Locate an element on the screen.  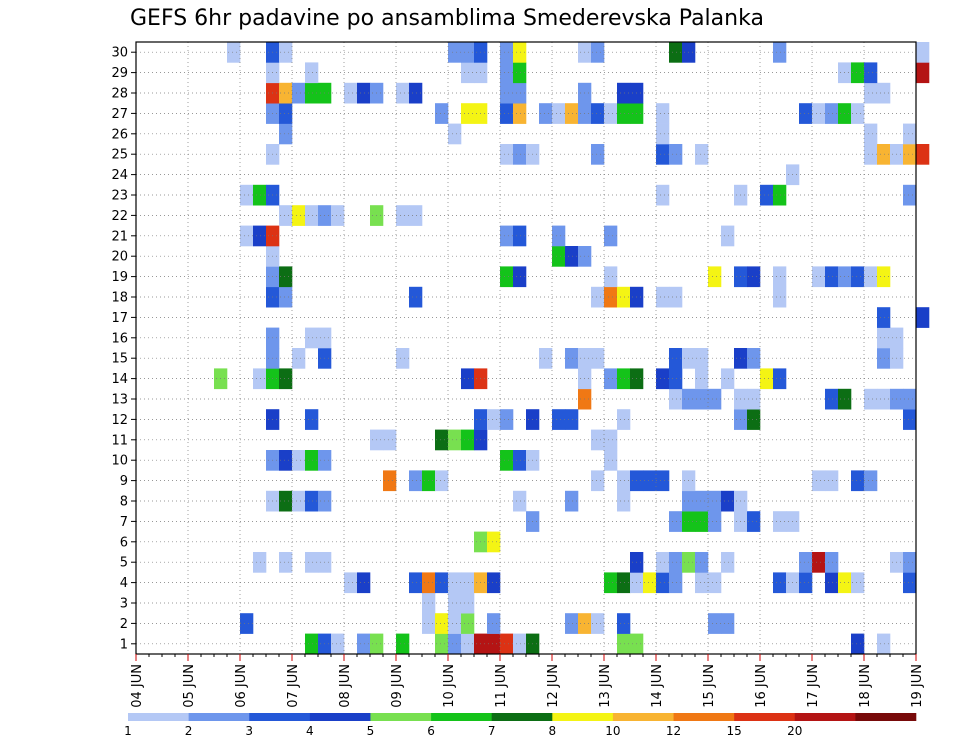
y-tick-label: 14 is located at coordinates (119, 379).